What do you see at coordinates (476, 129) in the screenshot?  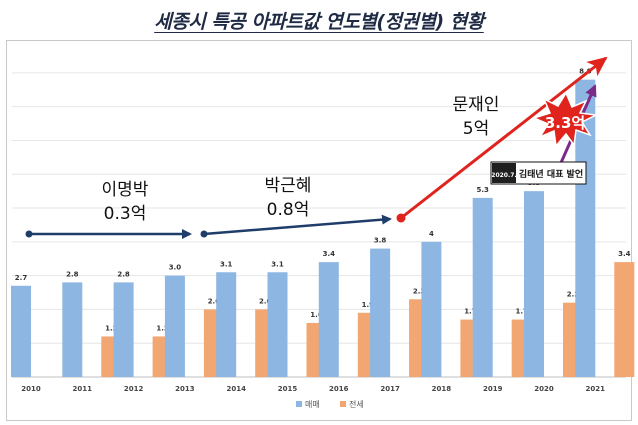 I see `moon-amount: 5억` at bounding box center [476, 129].